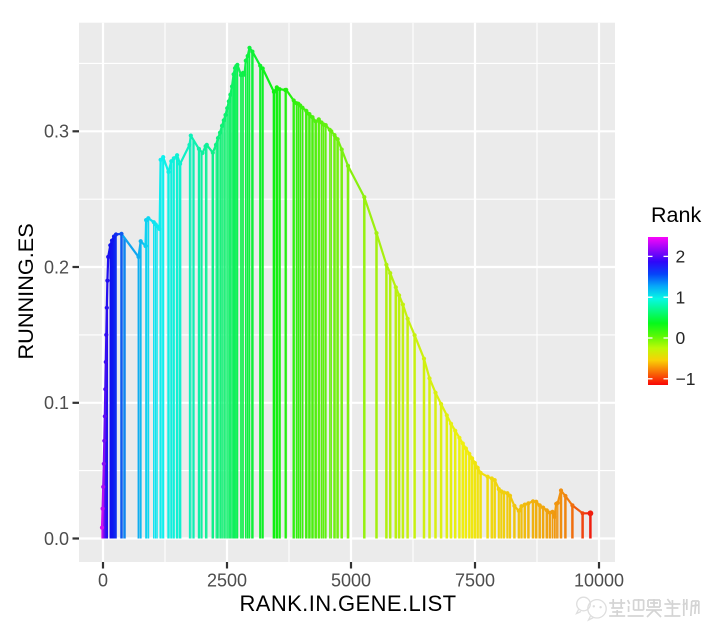 This screenshot has height=644, width=720. I want to click on svg-text: 0.0, so click(56, 539).